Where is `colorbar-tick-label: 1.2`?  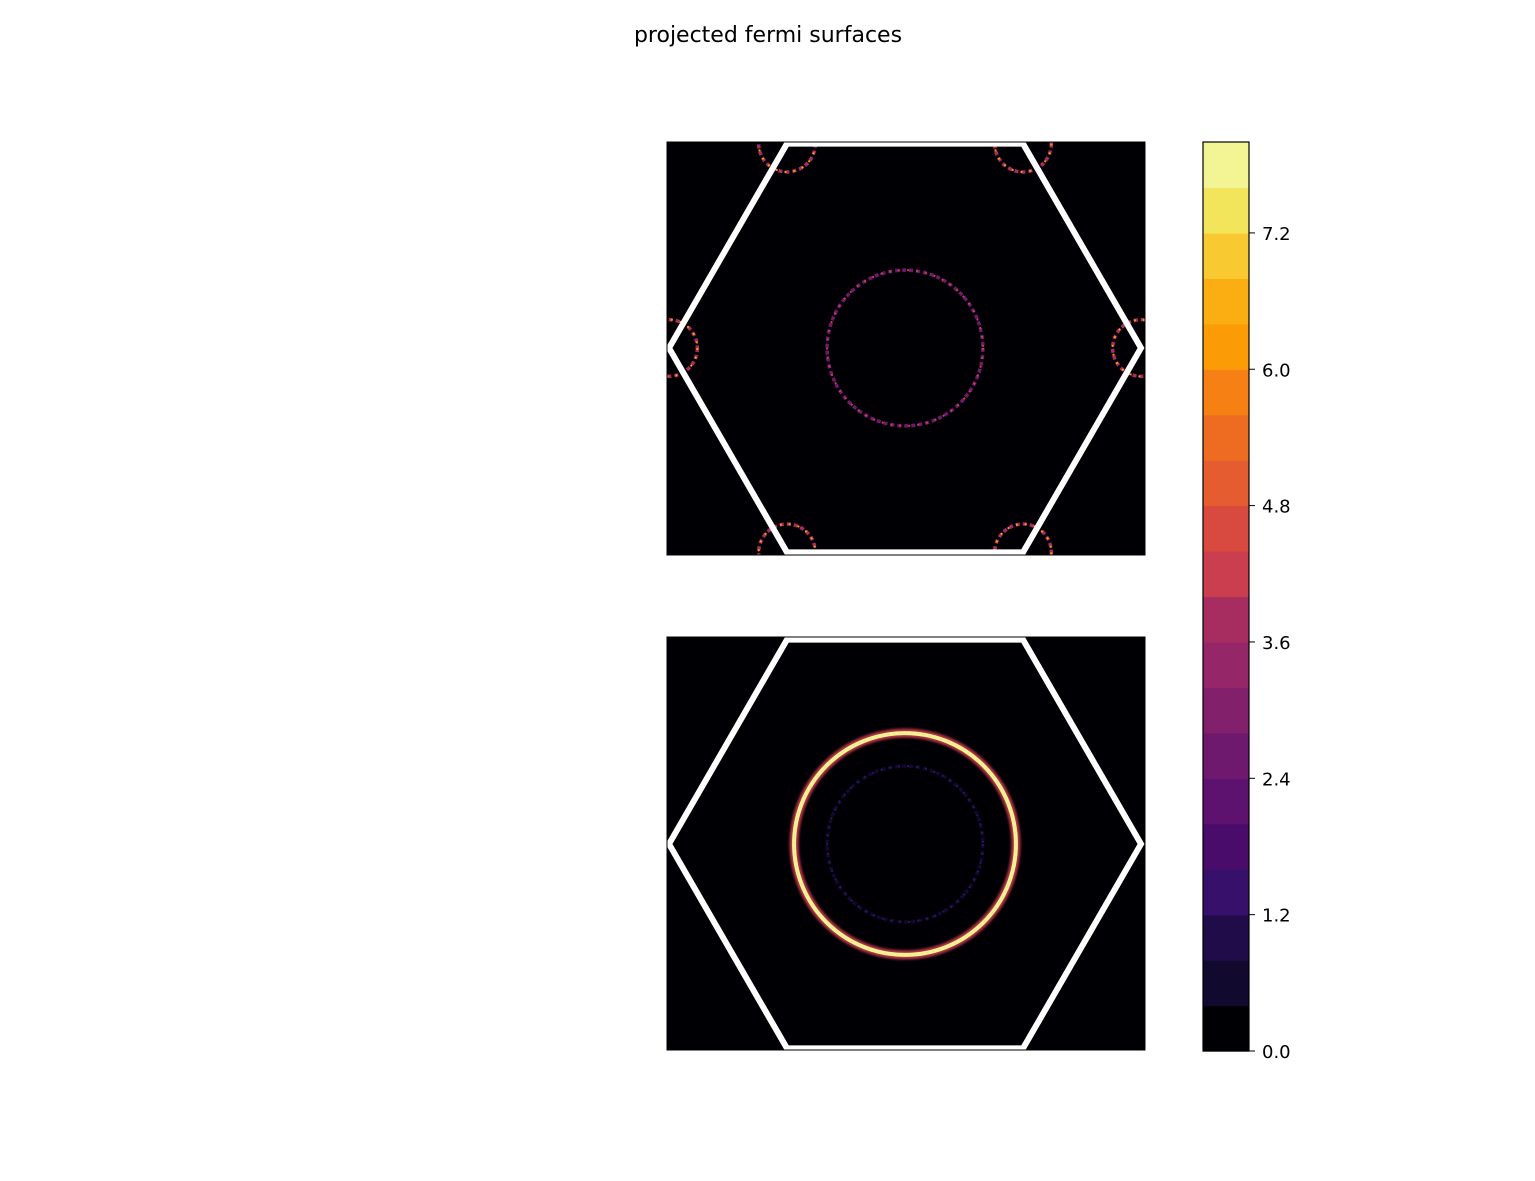
colorbar-tick-label: 1.2 is located at coordinates (1276, 916).